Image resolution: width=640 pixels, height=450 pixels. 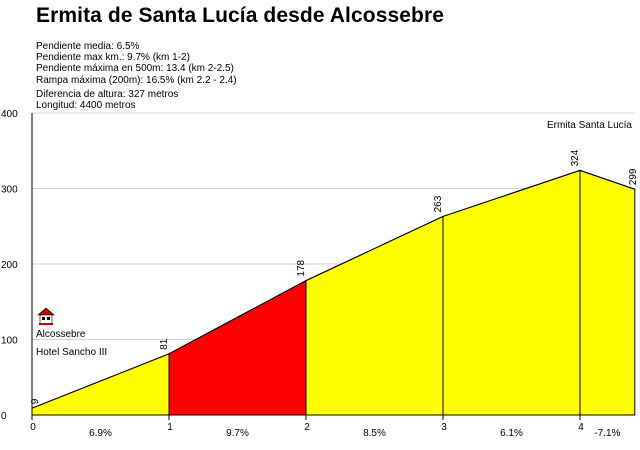 What do you see at coordinates (46, 316) in the screenshot?
I see `house-icon` at bounding box center [46, 316].